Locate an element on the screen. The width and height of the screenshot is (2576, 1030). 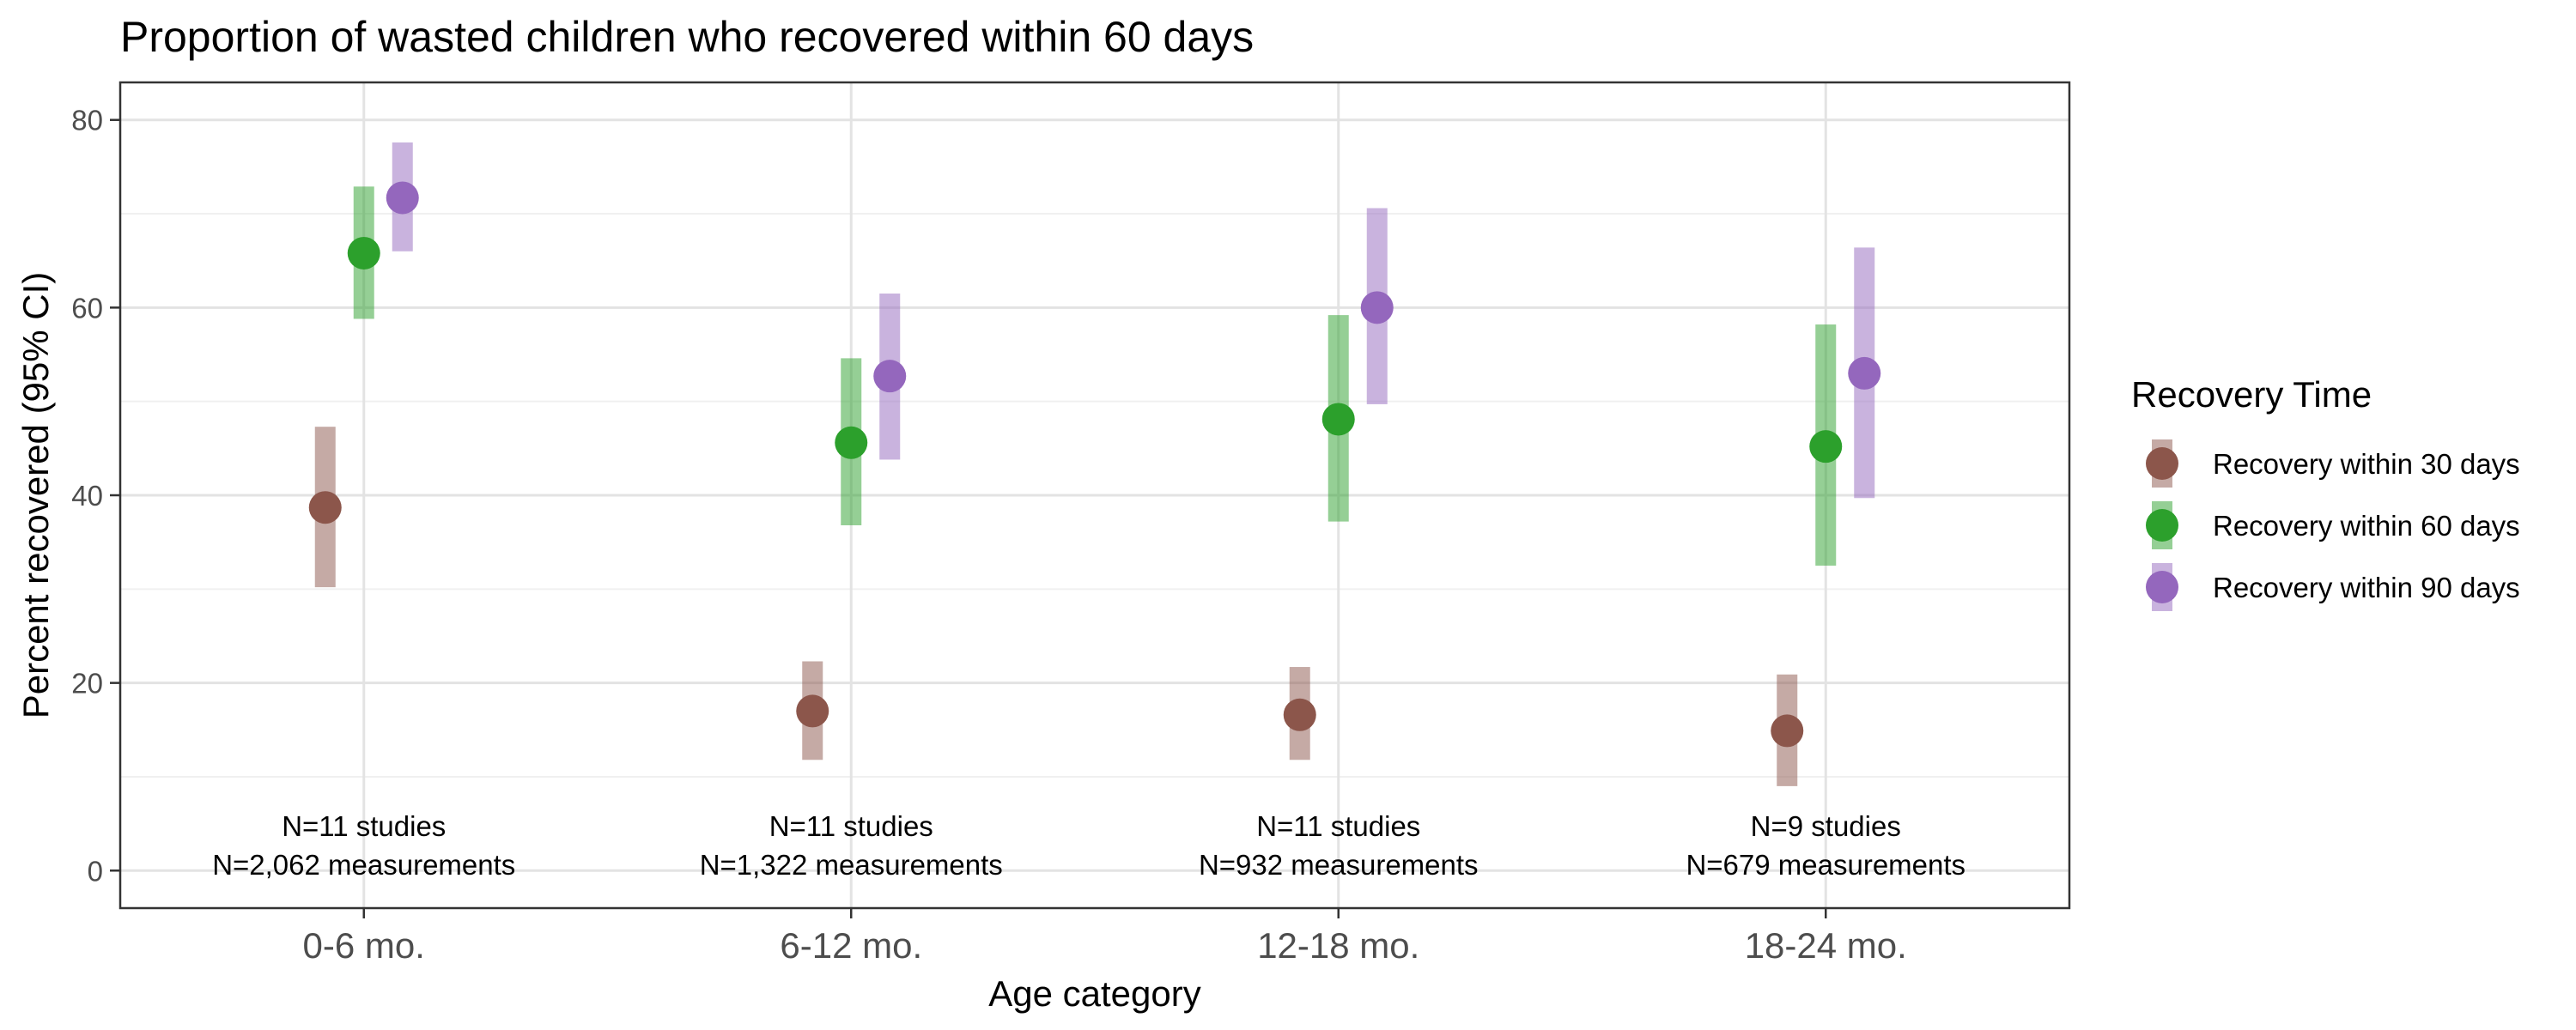
sample-size-annotation: N=2,062 measurements is located at coordinates (364, 865).